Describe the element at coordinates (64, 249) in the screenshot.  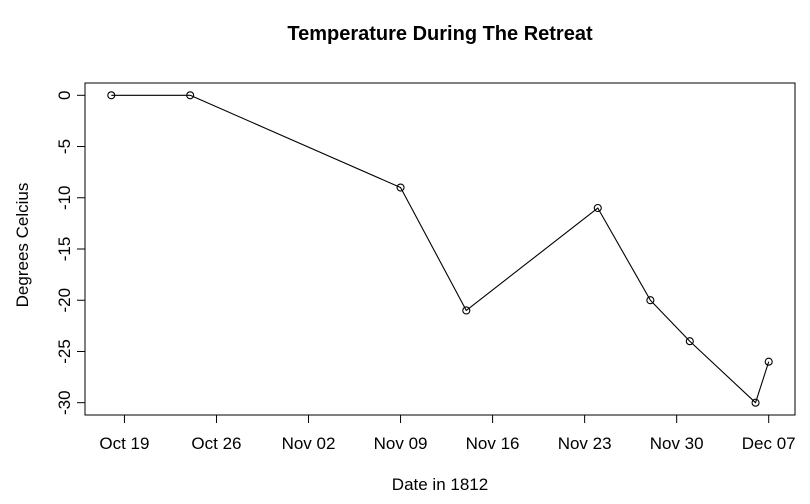
I see `y-tick-label: -15` at that location.